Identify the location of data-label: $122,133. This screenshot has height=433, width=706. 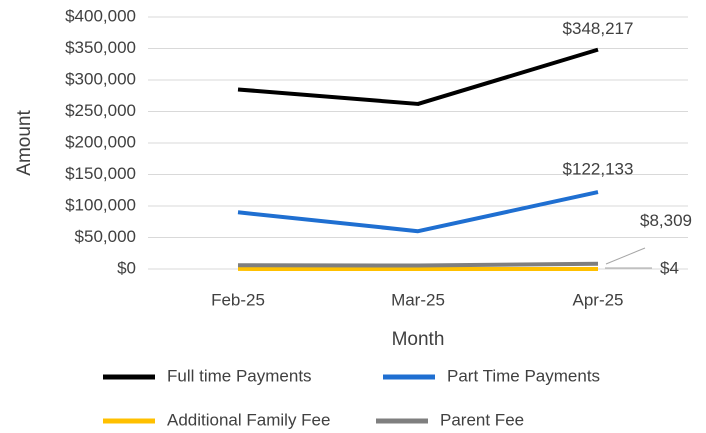
(598, 169).